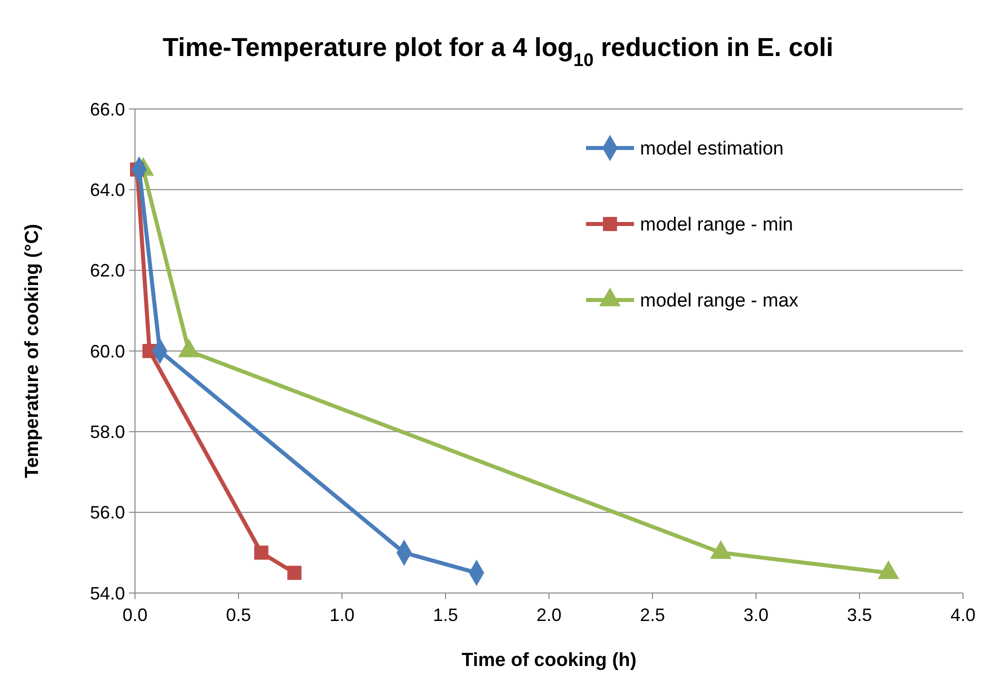  What do you see at coordinates (107, 593) in the screenshot?
I see `y-tick-label: 54.0` at bounding box center [107, 593].